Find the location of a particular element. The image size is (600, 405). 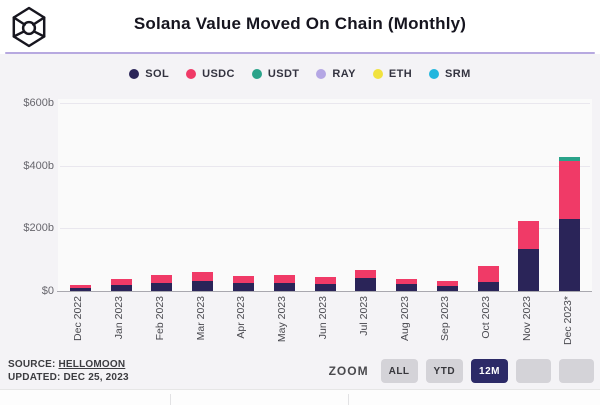

header: Solana Value Moved On Chain (Monthly) is located at coordinates (300, 27).